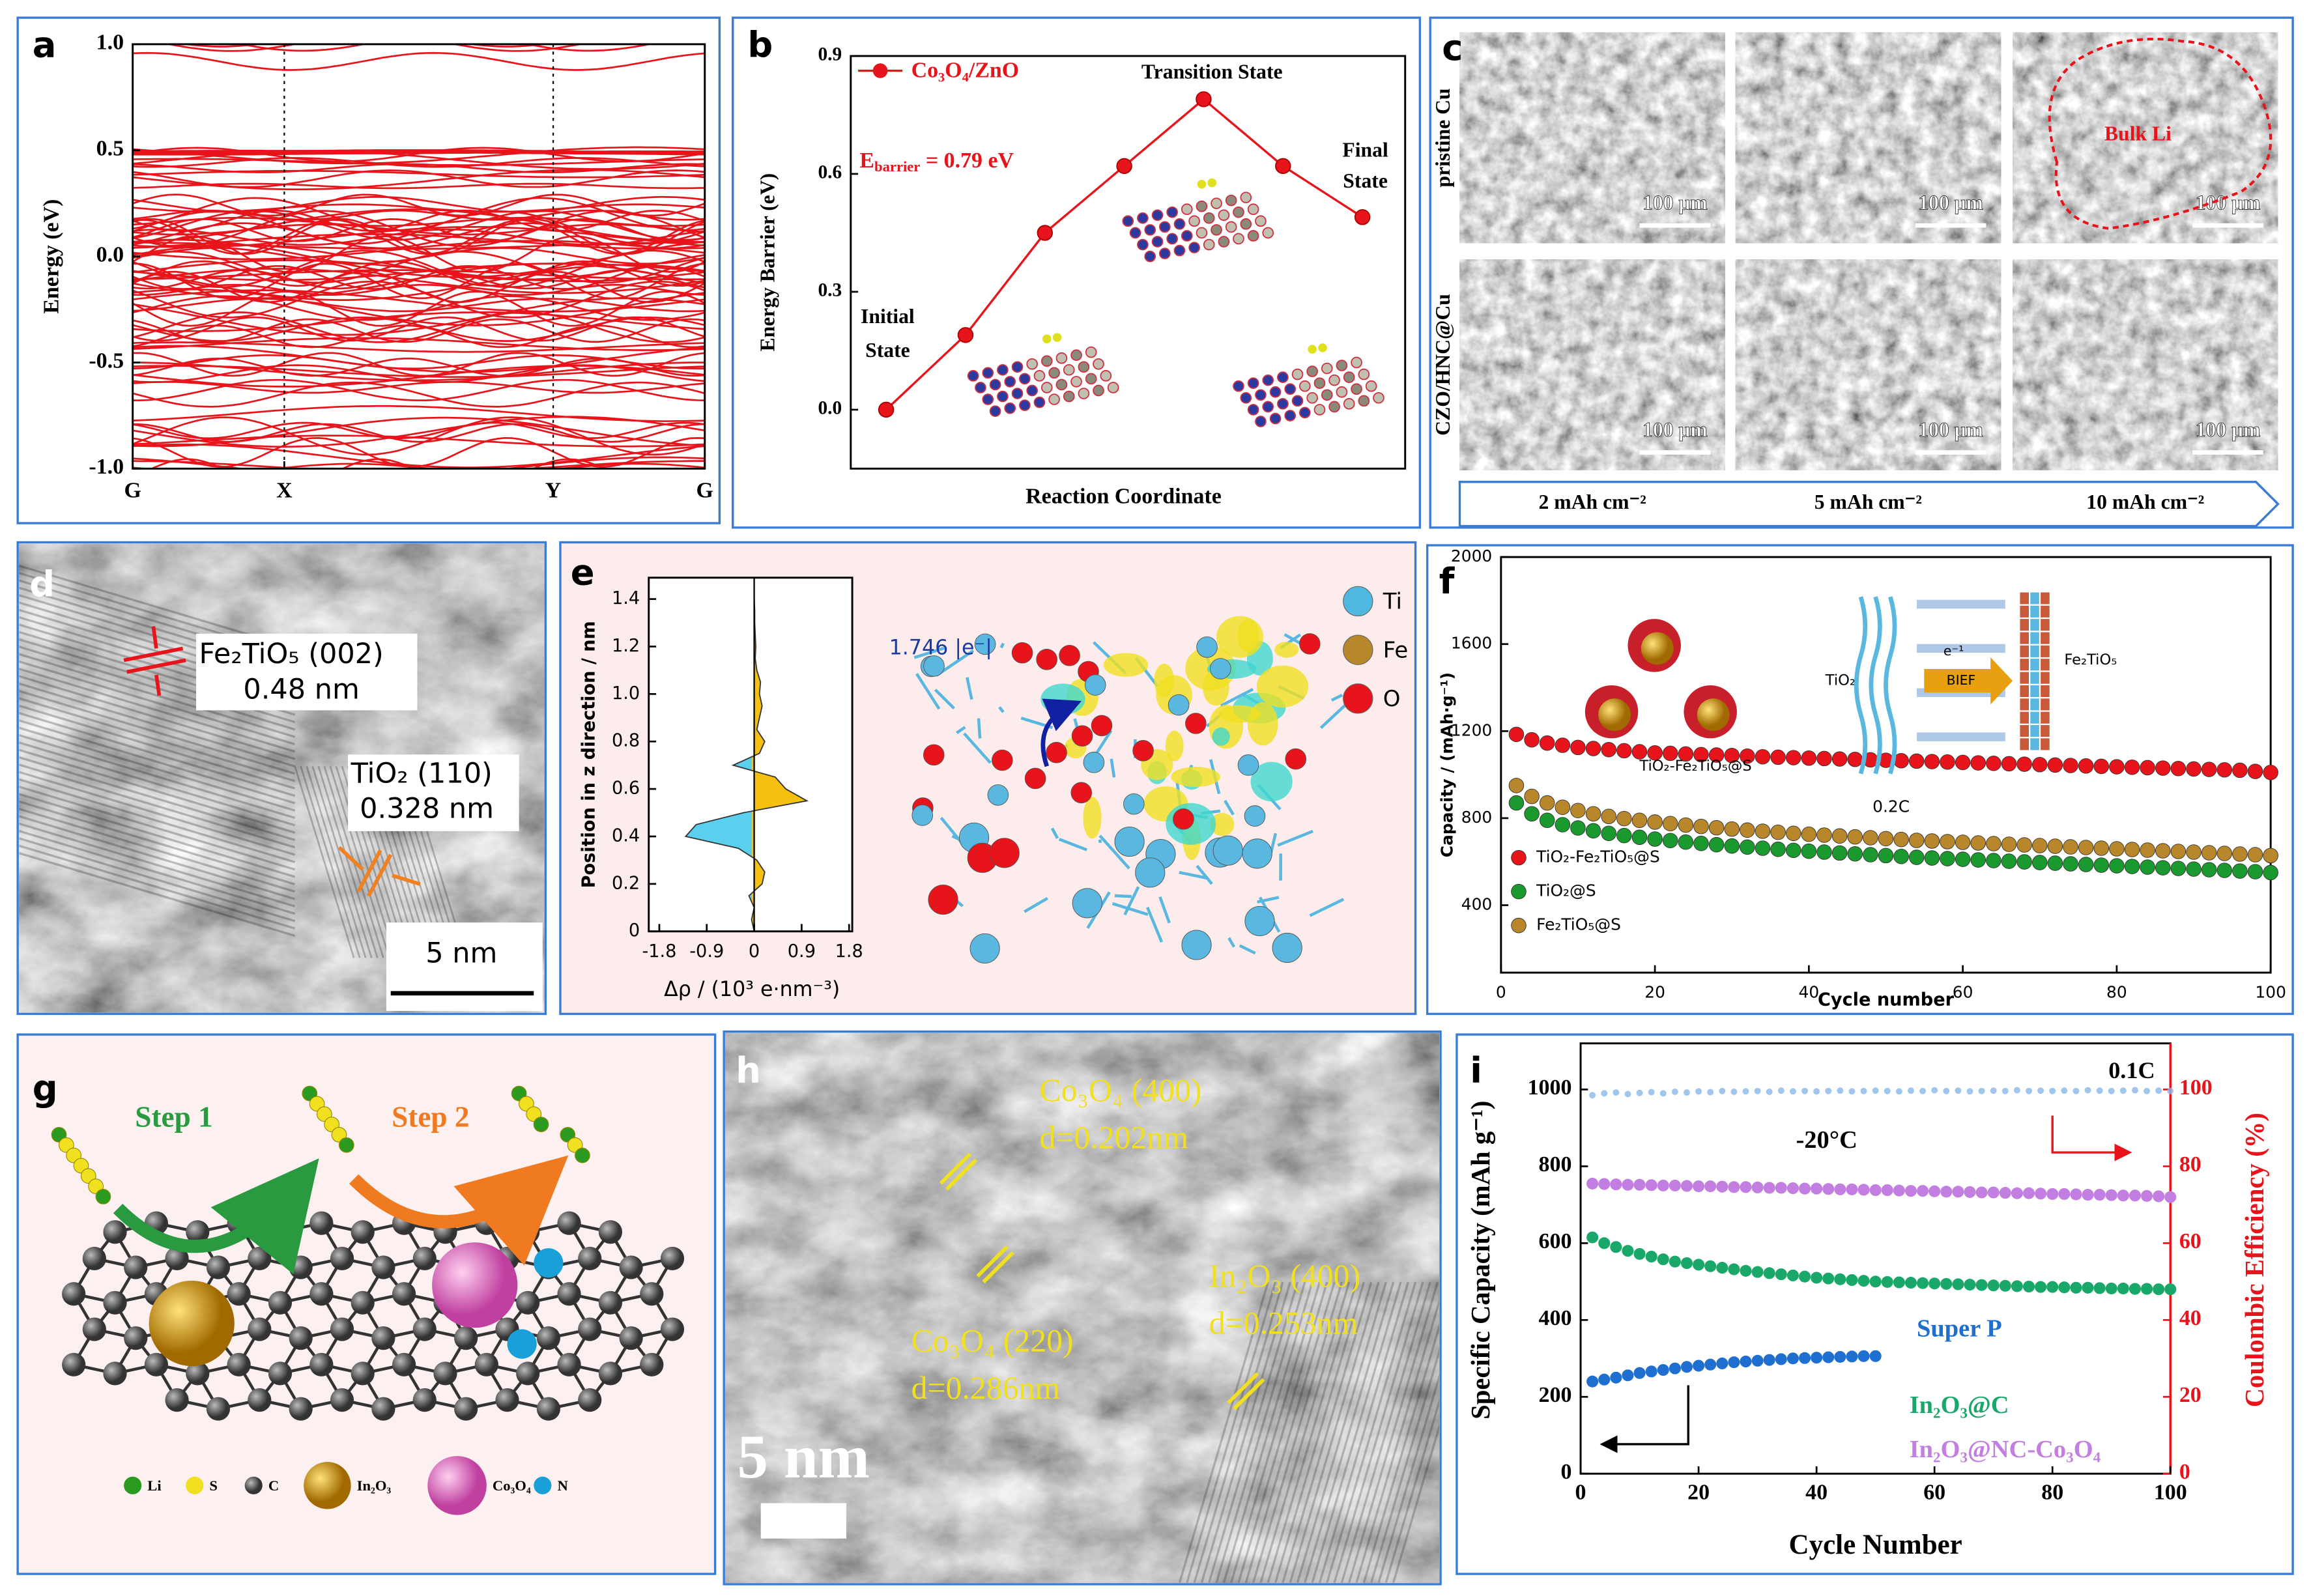 The height and width of the screenshot is (1596, 2309). Describe the element at coordinates (803, 1521) in the screenshot. I see `scale-bar` at that location.